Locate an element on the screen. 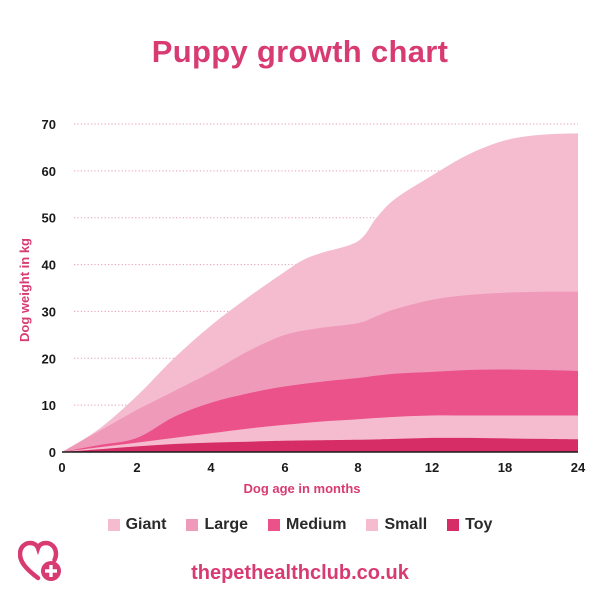 This screenshot has width=600, height=600. legend-item-small: Small is located at coordinates (396, 525).